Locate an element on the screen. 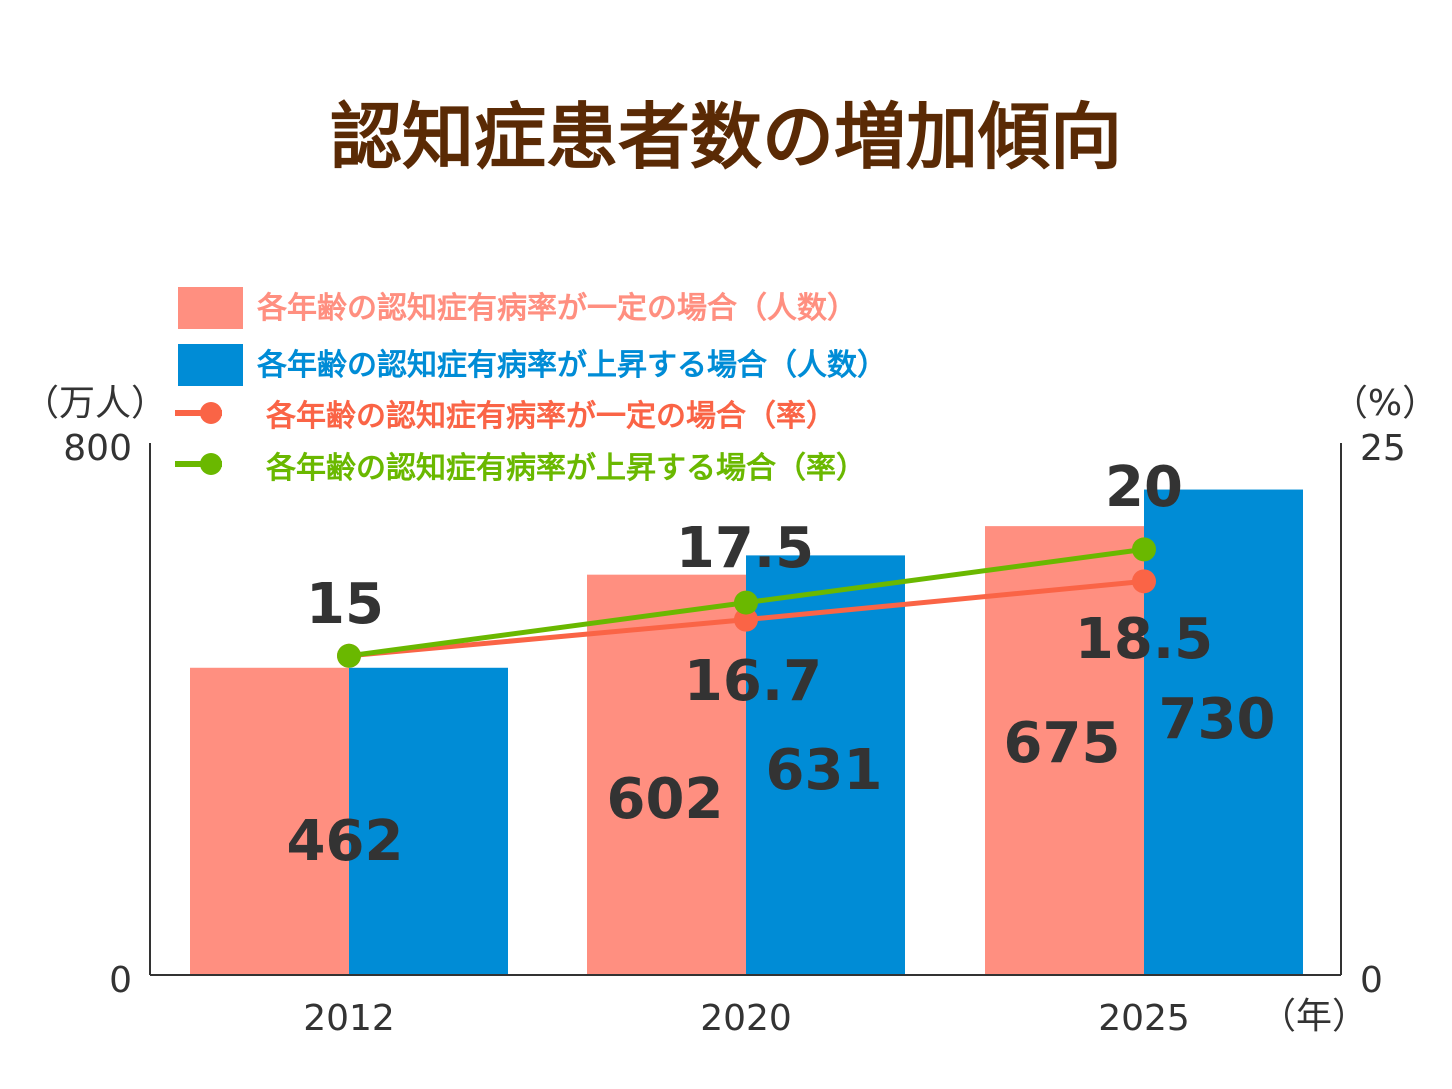 This screenshot has width=1452, height=1089. bar-value-label: 462 is located at coordinates (345, 841).